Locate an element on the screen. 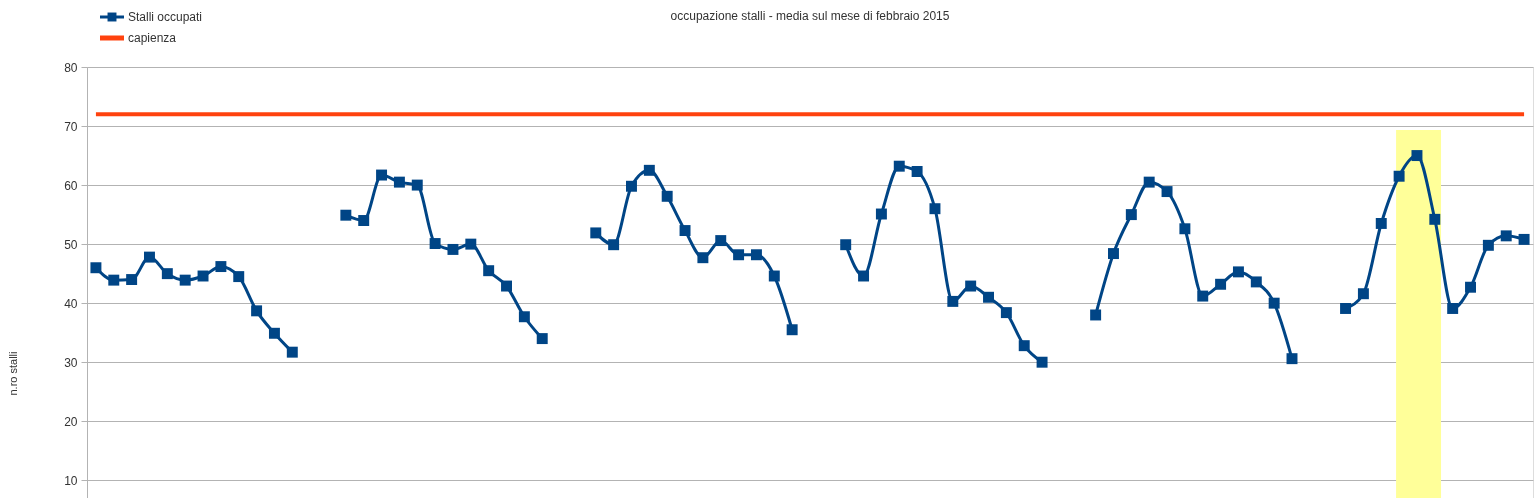 The height and width of the screenshot is (498, 1535). y-tick-label: 60 is located at coordinates (71, 185).